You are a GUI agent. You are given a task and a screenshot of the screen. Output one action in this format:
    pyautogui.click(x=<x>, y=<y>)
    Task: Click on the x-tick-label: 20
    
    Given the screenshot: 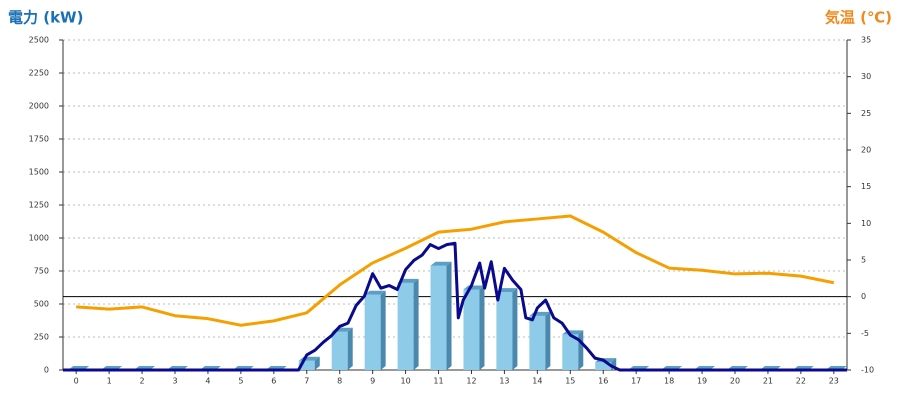 What is the action you would take?
    pyautogui.click(x=735, y=381)
    